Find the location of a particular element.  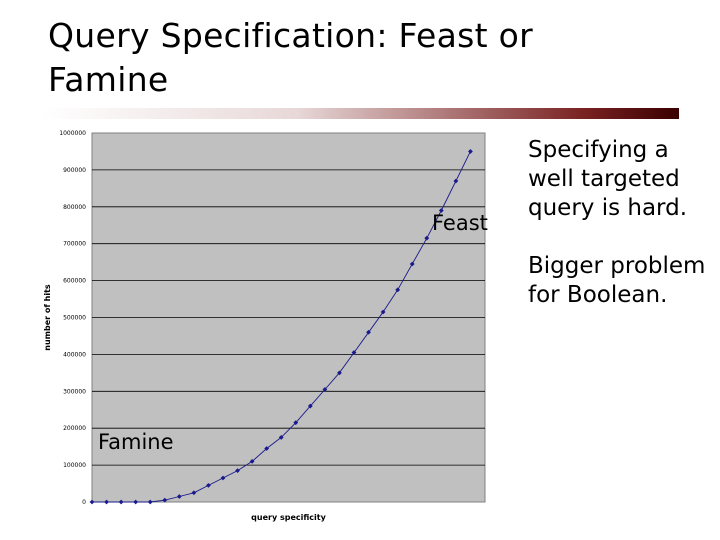

y-tick-label: 600000 is located at coordinates (74, 281).